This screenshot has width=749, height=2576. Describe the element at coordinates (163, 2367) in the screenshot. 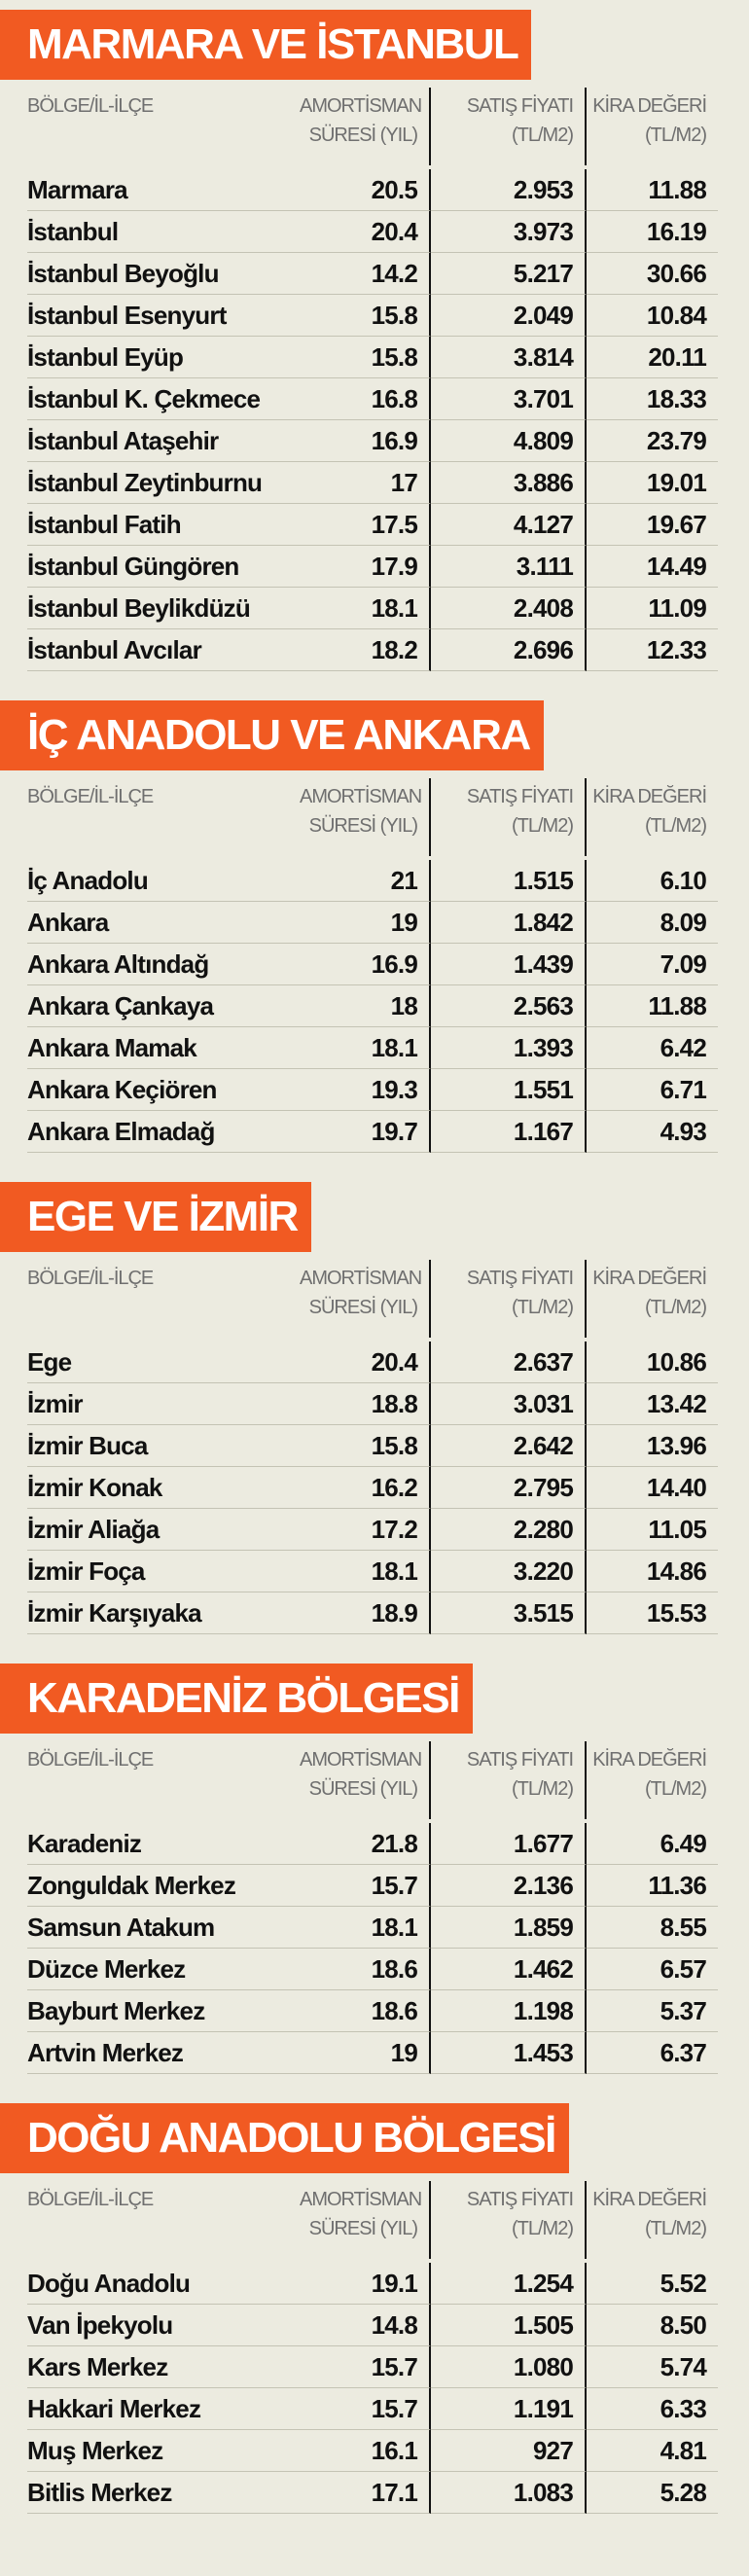

I see `region-name: Kars Merkez` at that location.